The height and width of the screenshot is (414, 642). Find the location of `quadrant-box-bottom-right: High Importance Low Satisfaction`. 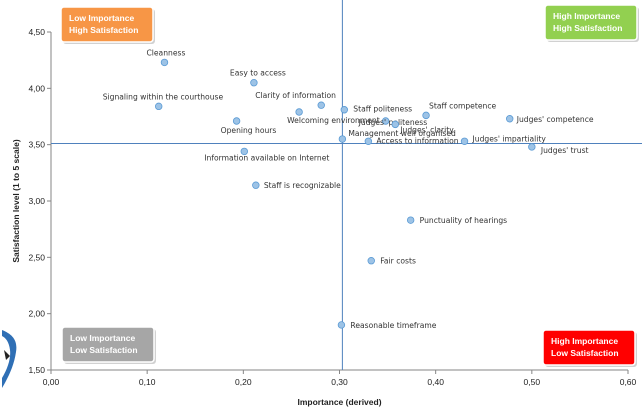

quadrant-box-bottom-right: High Importance Low Satisfaction is located at coordinates (589, 348).